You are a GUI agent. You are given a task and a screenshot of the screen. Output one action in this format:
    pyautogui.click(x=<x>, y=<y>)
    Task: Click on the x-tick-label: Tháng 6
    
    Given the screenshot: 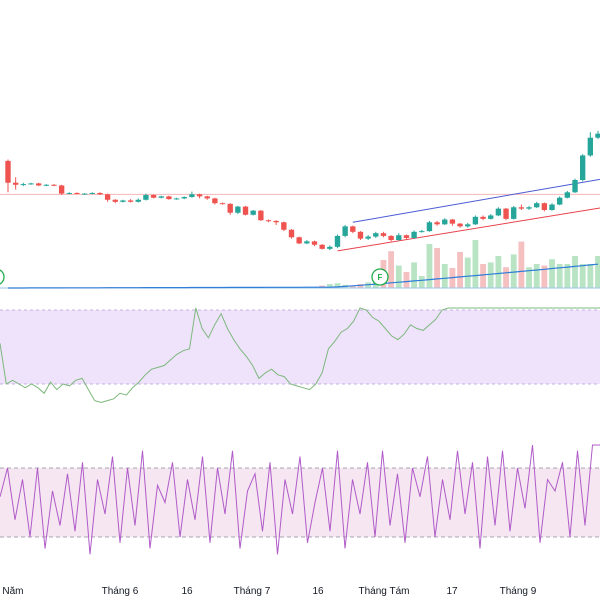 What is the action you would take?
    pyautogui.click(x=120, y=591)
    